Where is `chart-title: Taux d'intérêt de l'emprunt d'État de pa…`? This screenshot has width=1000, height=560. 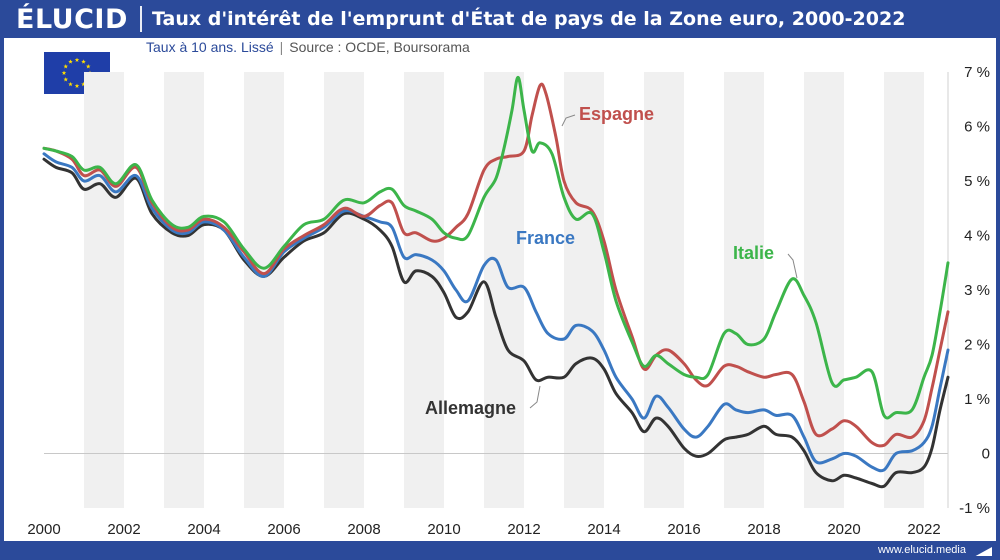 chart-title: Taux d'intérêt de l'emprunt d'État de pa… is located at coordinates (529, 19).